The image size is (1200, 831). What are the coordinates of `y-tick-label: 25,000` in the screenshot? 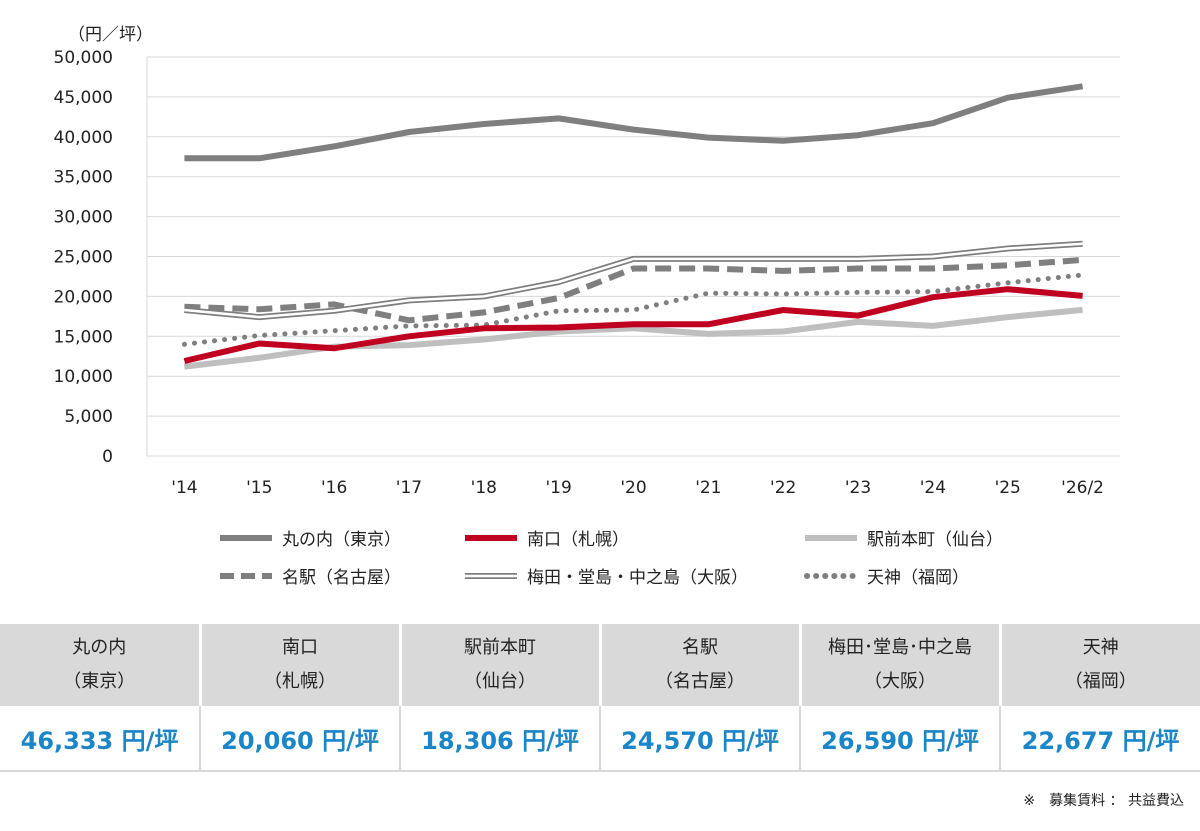 It's located at (83, 258).